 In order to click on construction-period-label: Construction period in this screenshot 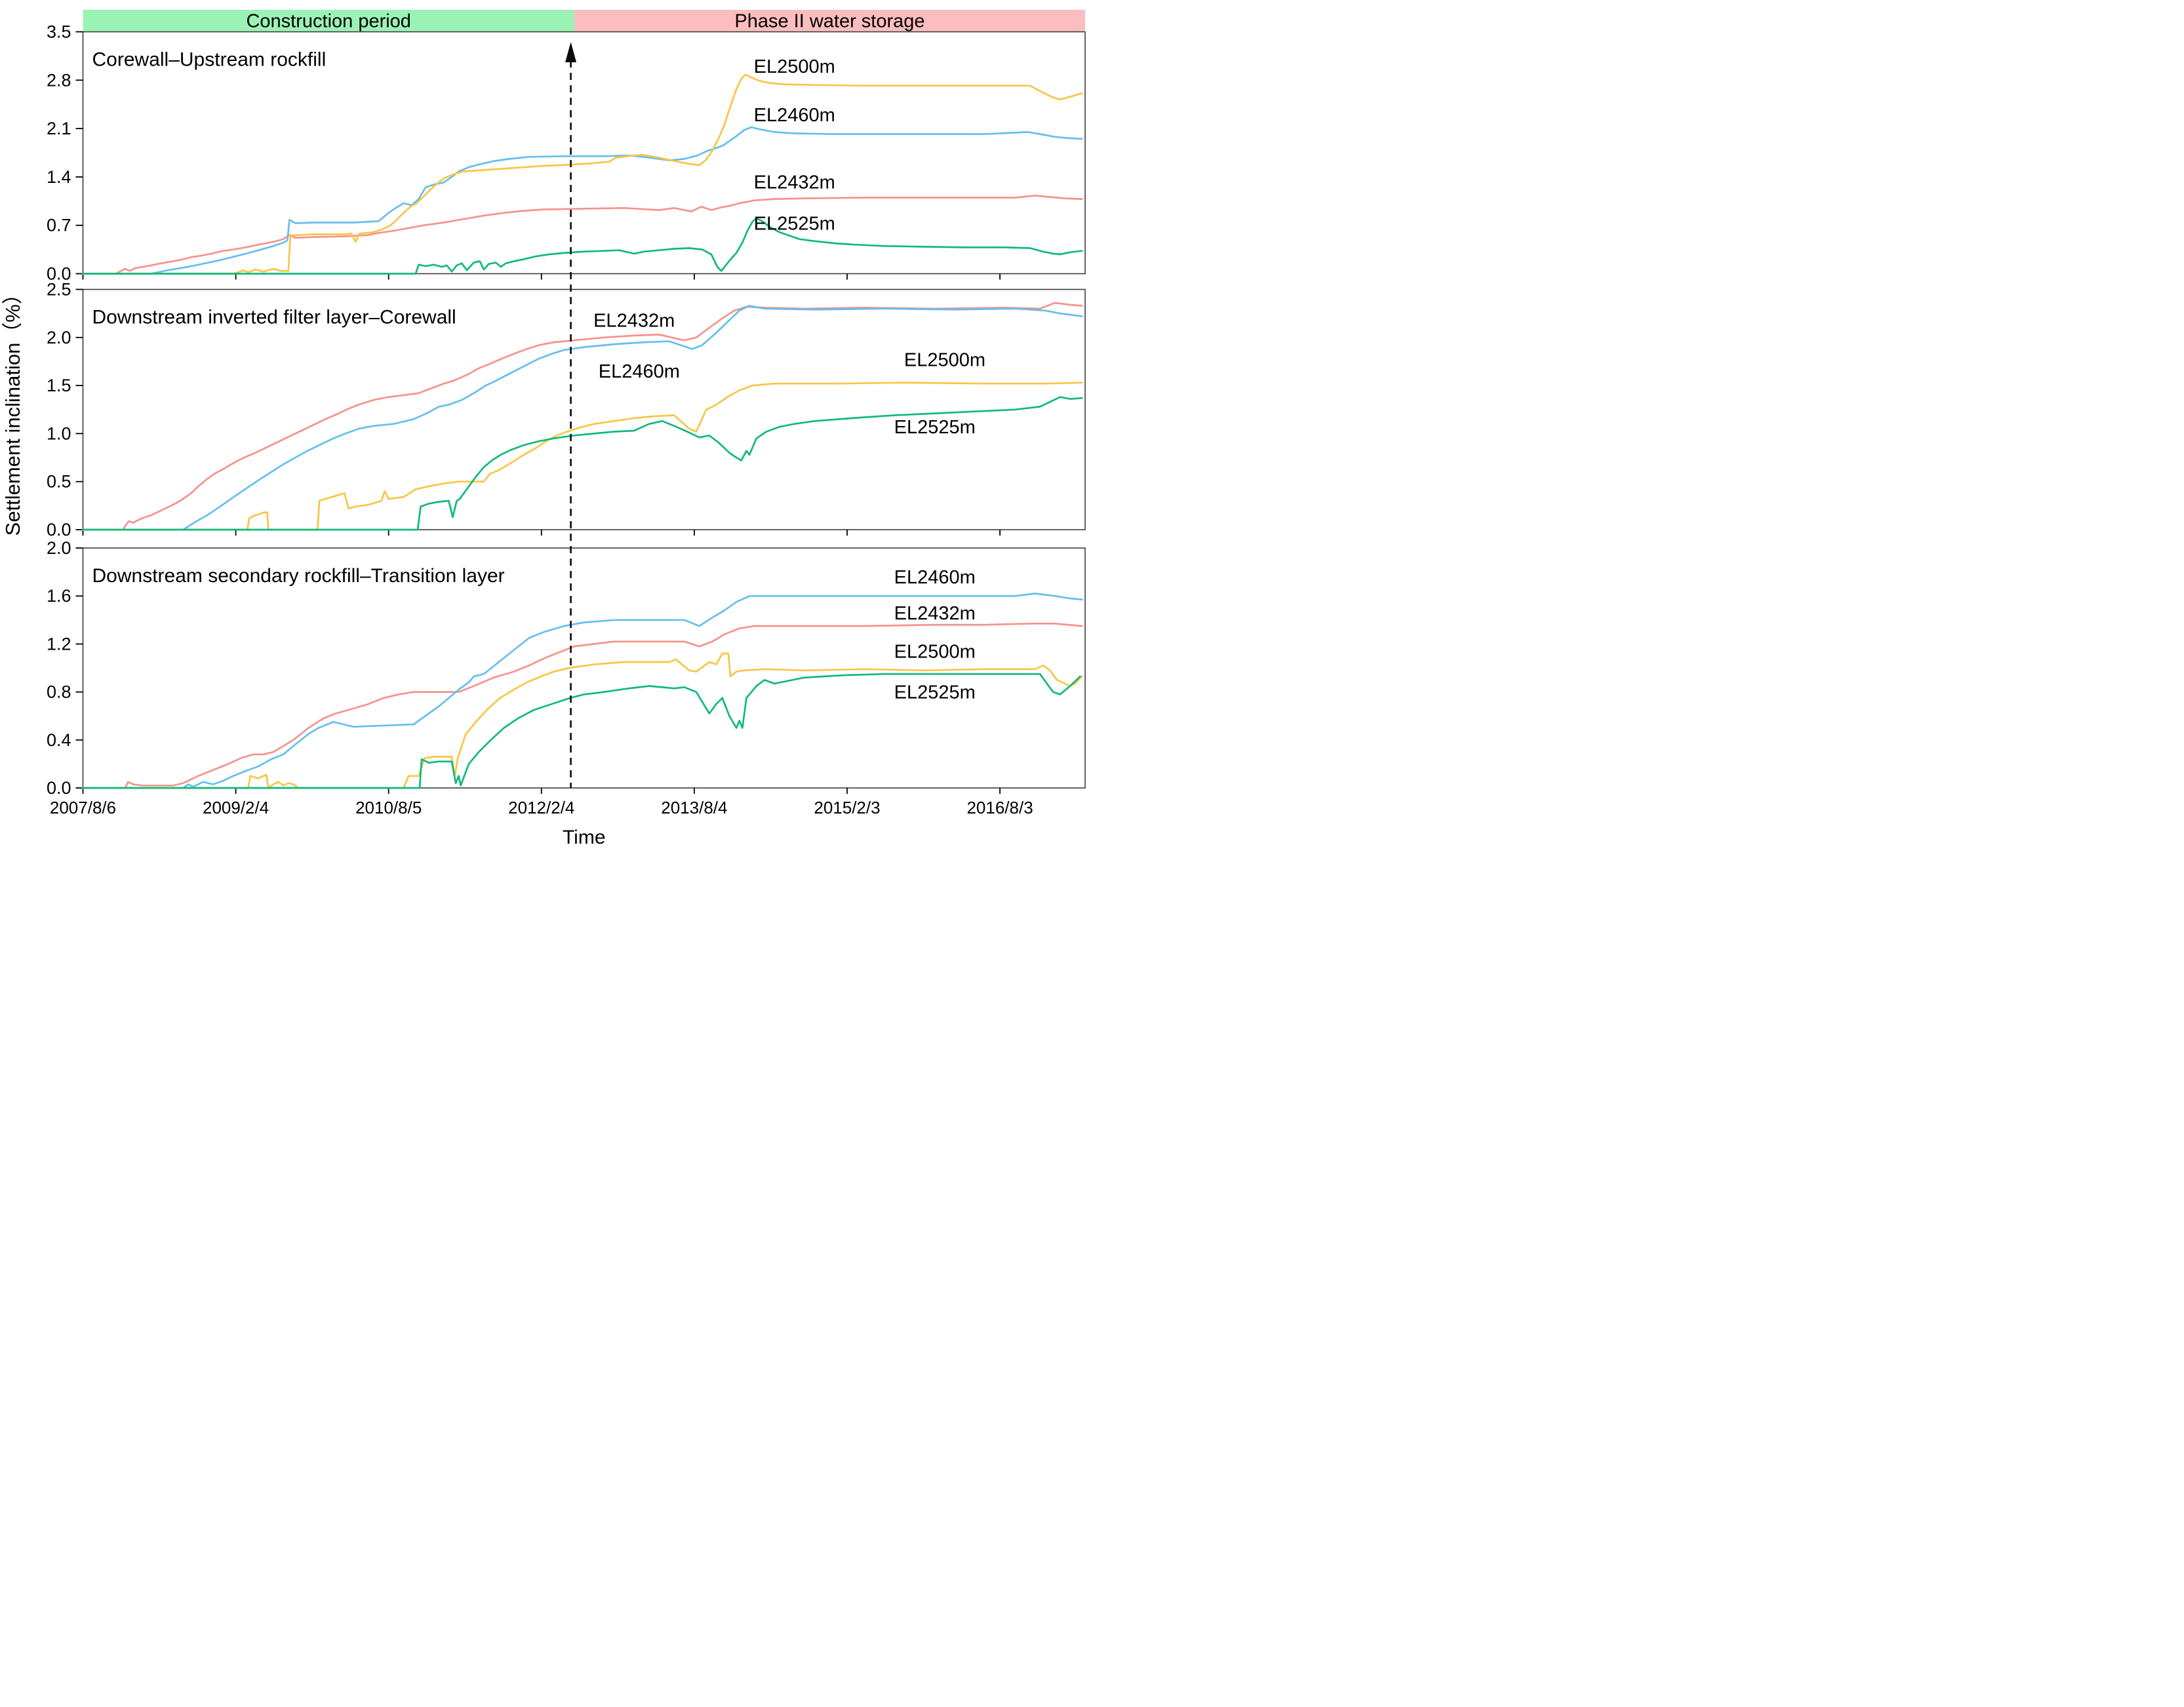, I will do `click(328, 21)`.